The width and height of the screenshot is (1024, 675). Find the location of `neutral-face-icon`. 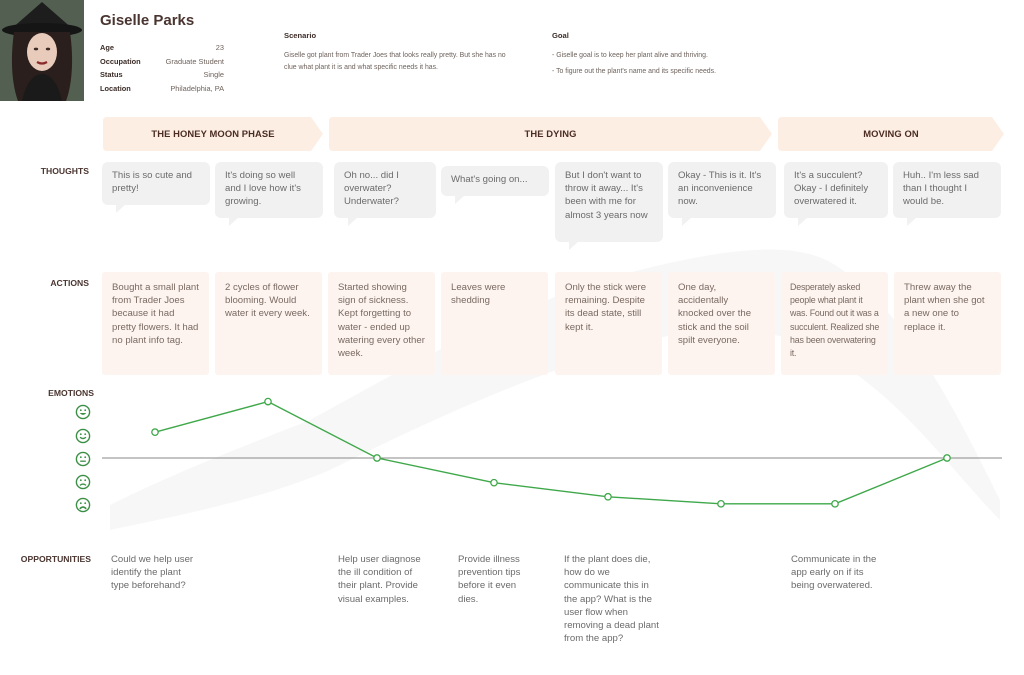

neutral-face-icon is located at coordinates (83, 459).